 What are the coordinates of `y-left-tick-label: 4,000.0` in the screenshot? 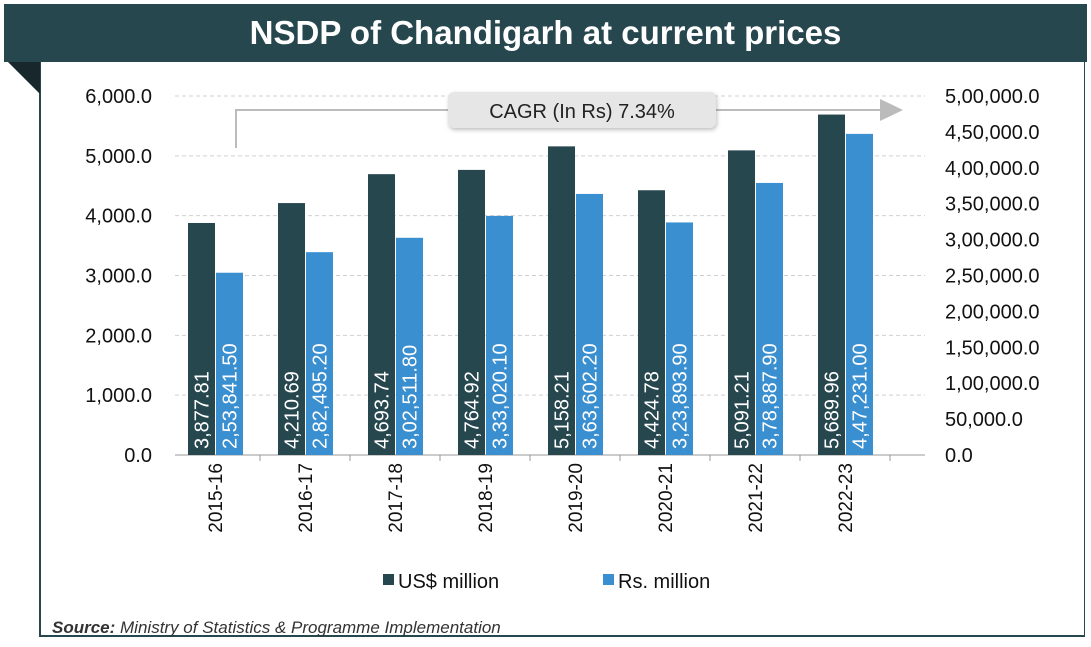 It's located at (118, 217).